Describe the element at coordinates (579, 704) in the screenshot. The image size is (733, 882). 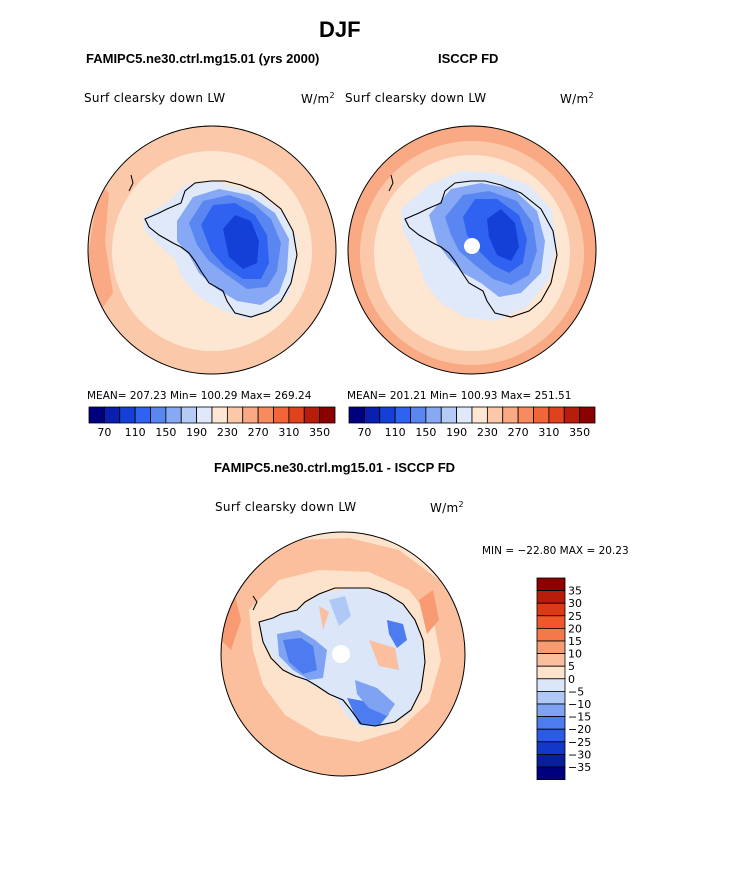
I see `diff-colorbar-tick-label: −10` at that location.